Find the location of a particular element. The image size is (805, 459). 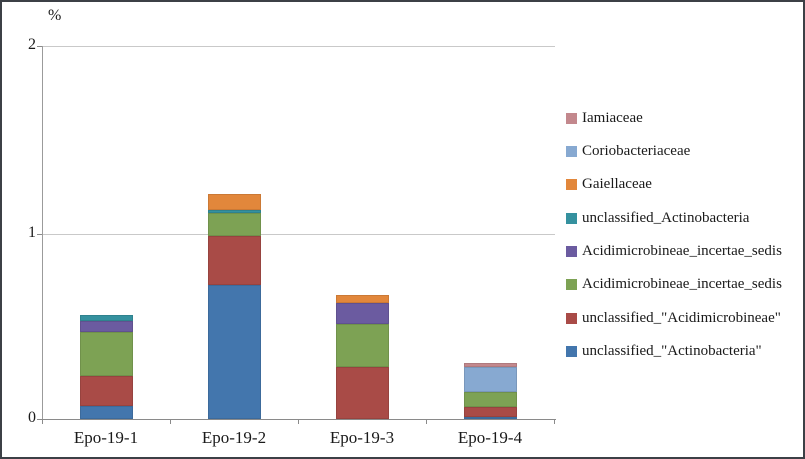

legend-item: unclassified_Actinobacteria is located at coordinates (657, 218).